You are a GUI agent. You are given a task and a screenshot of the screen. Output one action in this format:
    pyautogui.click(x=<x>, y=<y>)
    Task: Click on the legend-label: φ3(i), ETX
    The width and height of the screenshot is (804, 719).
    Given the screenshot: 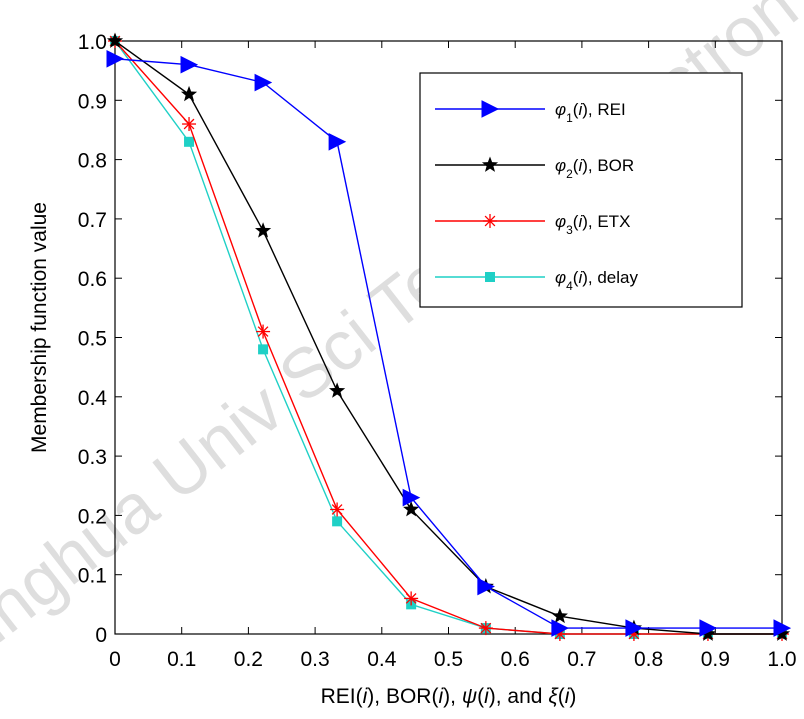 What is the action you would take?
    pyautogui.click(x=592, y=224)
    